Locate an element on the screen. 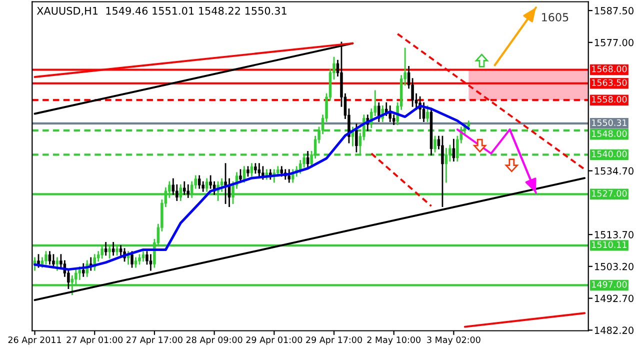 This screenshot has height=350, width=643. y-tick-label: 1534.70 is located at coordinates (614, 171).